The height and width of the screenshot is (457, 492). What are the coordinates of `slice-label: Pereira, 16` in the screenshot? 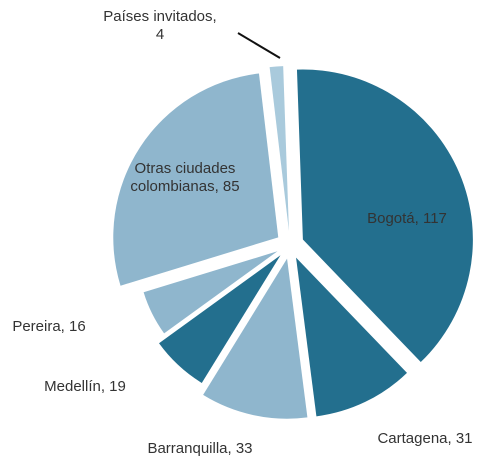 It's located at (49, 326).